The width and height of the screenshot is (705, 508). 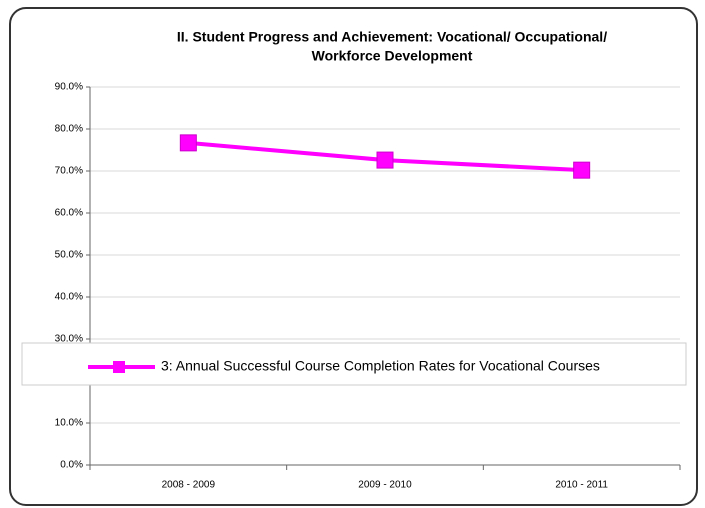 What do you see at coordinates (71, 465) in the screenshot?
I see `y-tick-label: 0.0%` at bounding box center [71, 465].